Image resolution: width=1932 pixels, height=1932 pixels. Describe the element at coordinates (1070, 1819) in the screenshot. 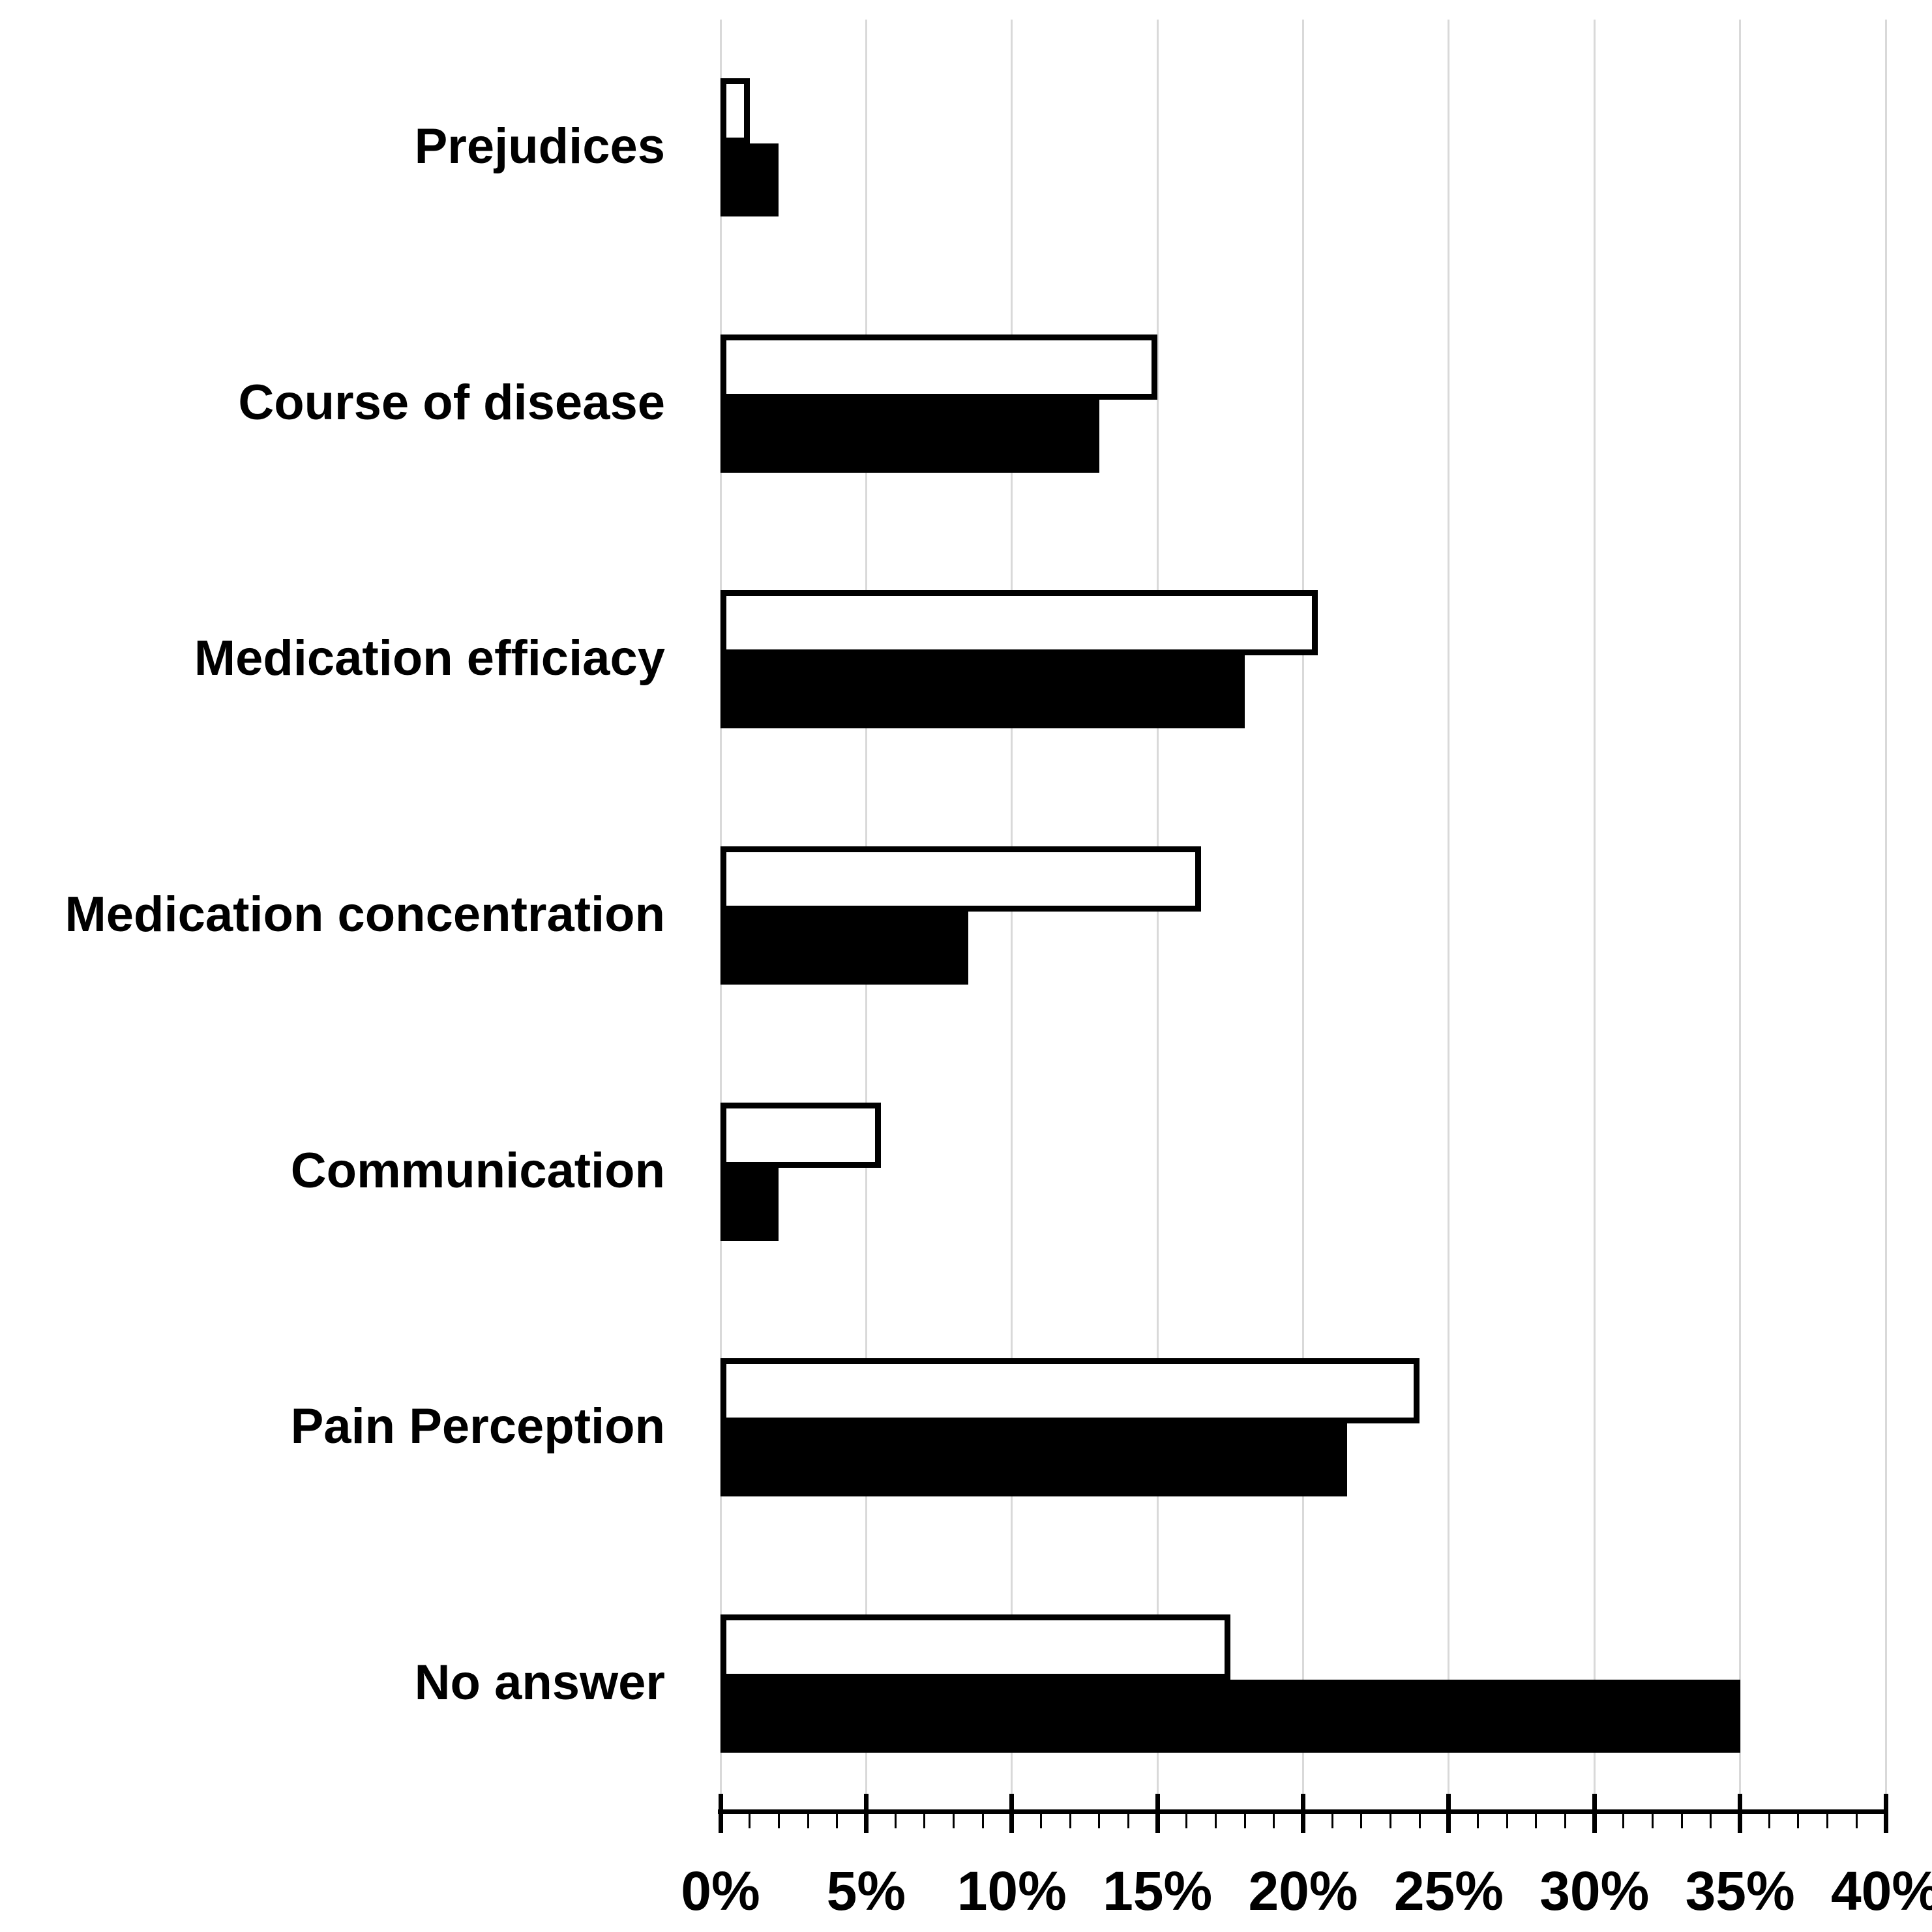

I see `minor-tick-12pct` at that location.